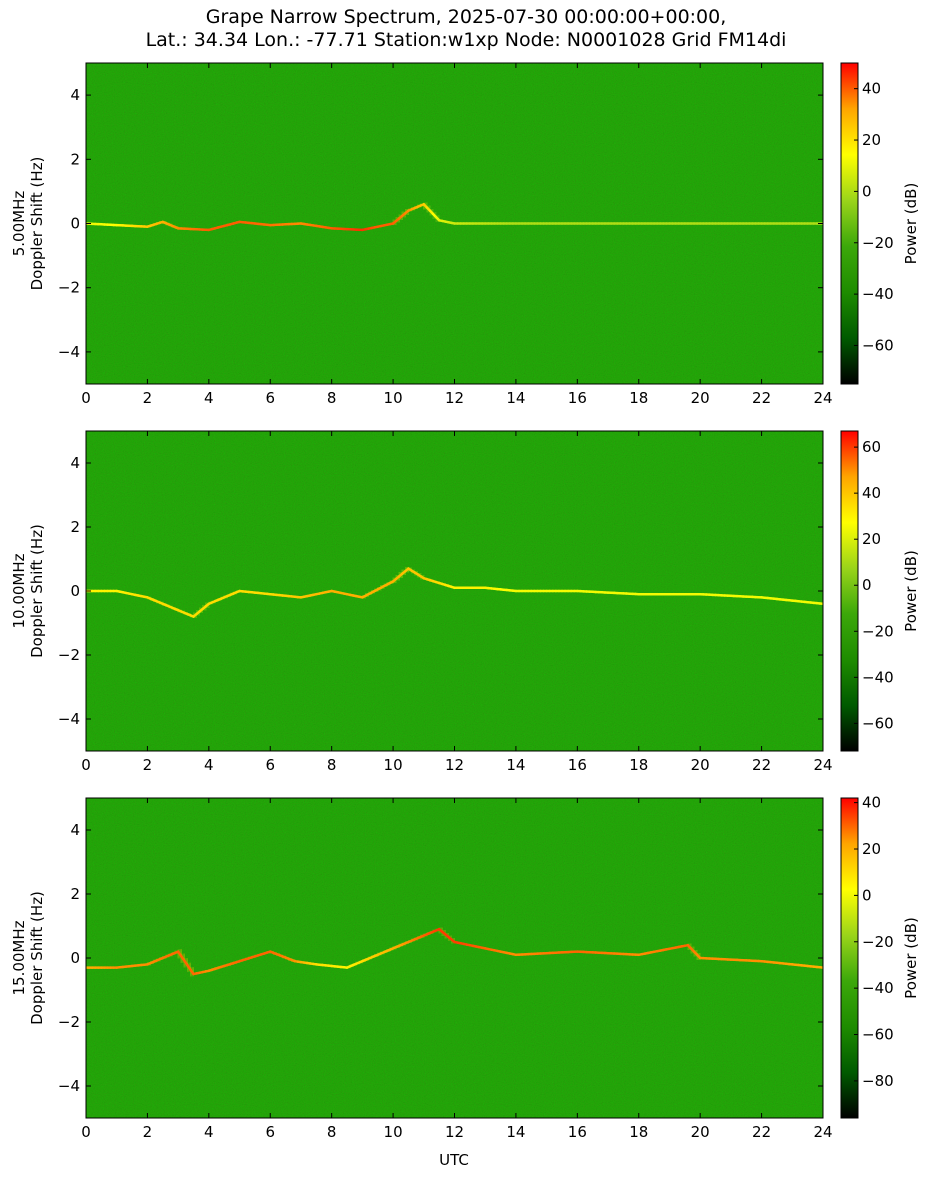 This screenshot has width=932, height=1177. I want to click on x-axis-label: UTC, so click(454, 1160).